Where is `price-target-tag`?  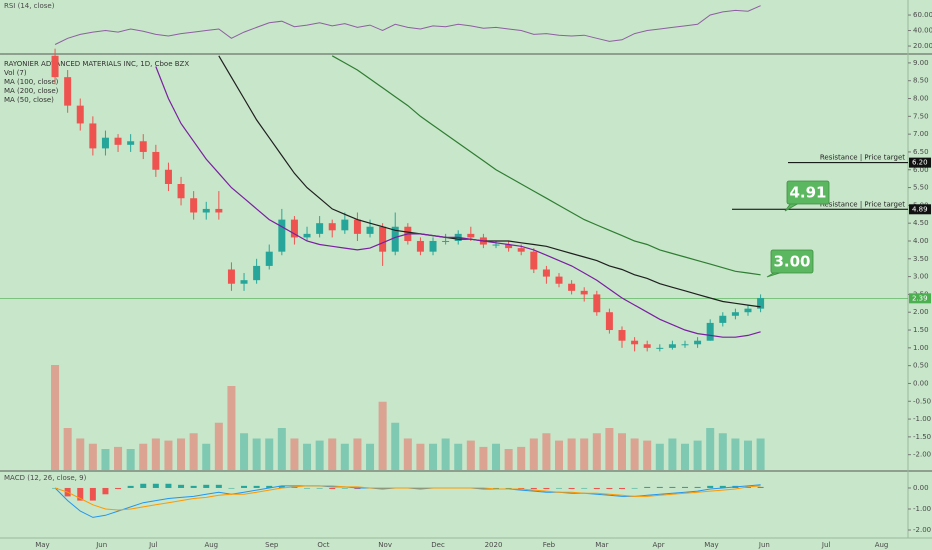 price-target-tag is located at coordinates (920, 209).